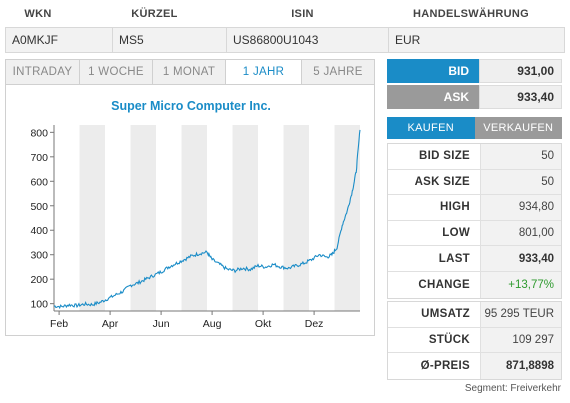 This screenshot has width=570, height=403. I want to click on stat-value: +13,77%, so click(520, 284).